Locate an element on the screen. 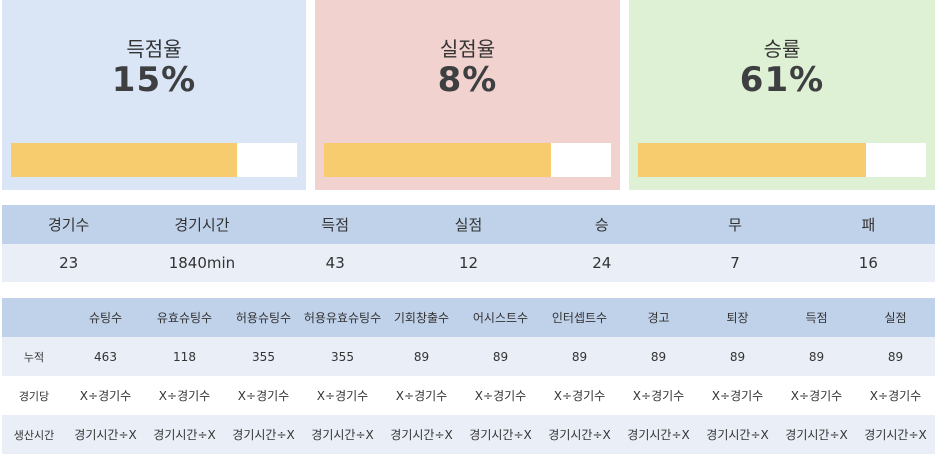 Image resolution: width=935 pixels, height=456 pixels. concede-rate-progress-fill is located at coordinates (437, 160).